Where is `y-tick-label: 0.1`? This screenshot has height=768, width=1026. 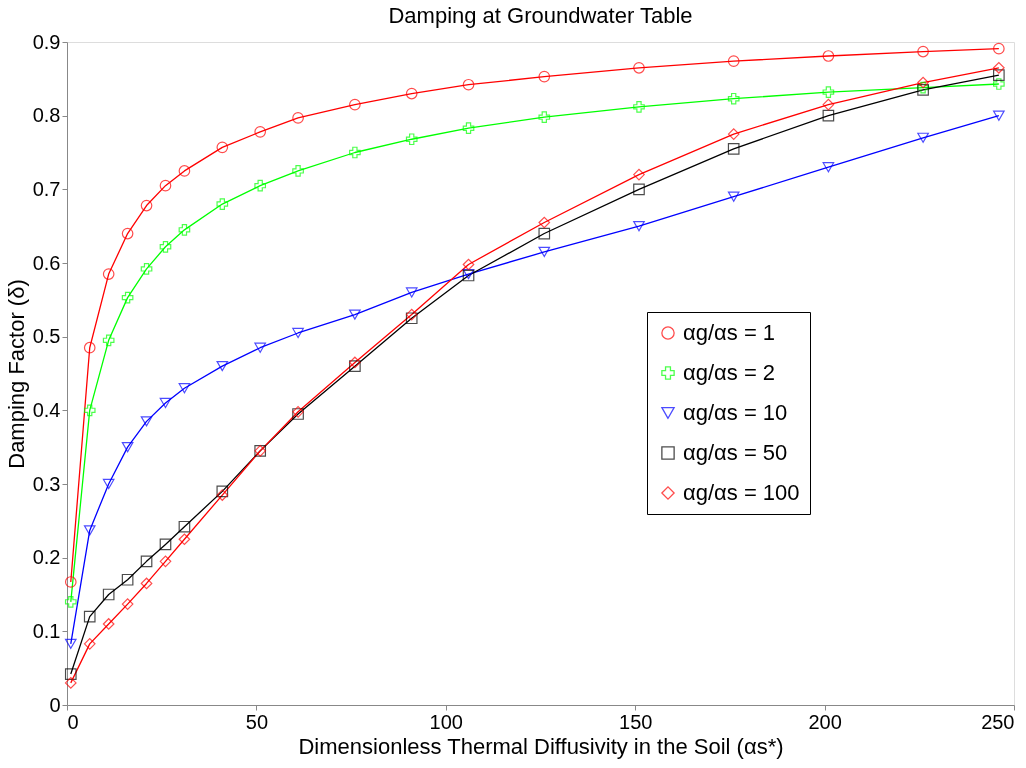
y-tick-label: 0.1 is located at coordinates (46, 630).